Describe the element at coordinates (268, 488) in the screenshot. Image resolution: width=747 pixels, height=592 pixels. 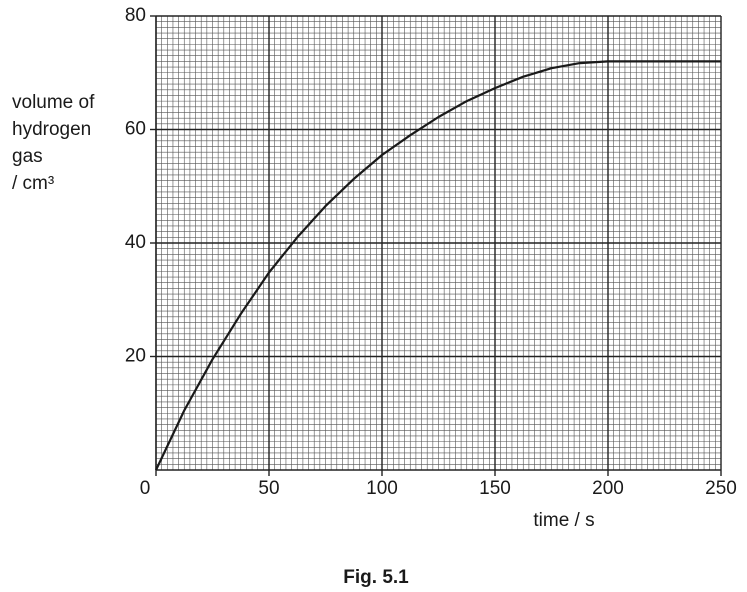
I see `x-tick-label: 50` at that location.